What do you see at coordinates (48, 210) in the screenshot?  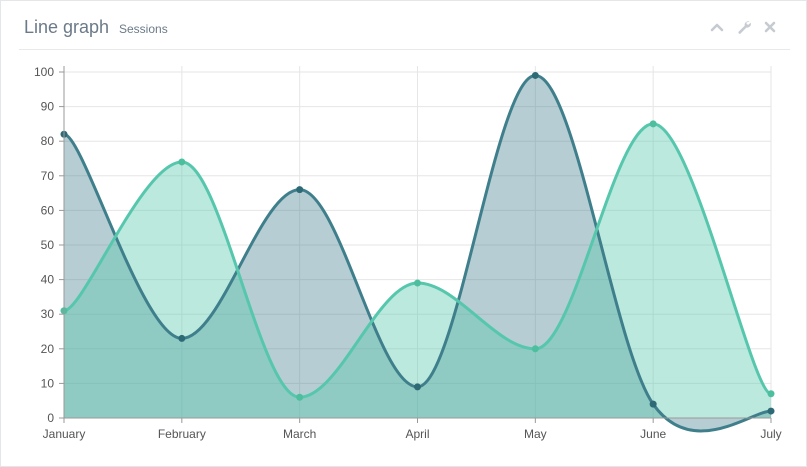 I see `y-tick-label: 60` at bounding box center [48, 210].